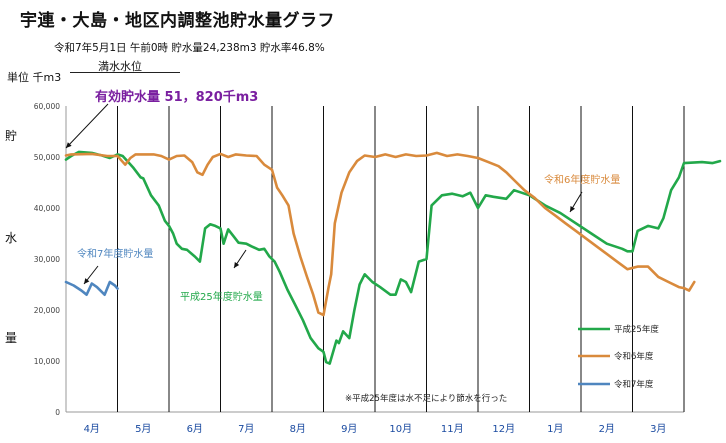 This screenshot has height=443, width=726. Describe the element at coordinates (87, 281) in the screenshot. I see `r7-arrow-head` at that location.